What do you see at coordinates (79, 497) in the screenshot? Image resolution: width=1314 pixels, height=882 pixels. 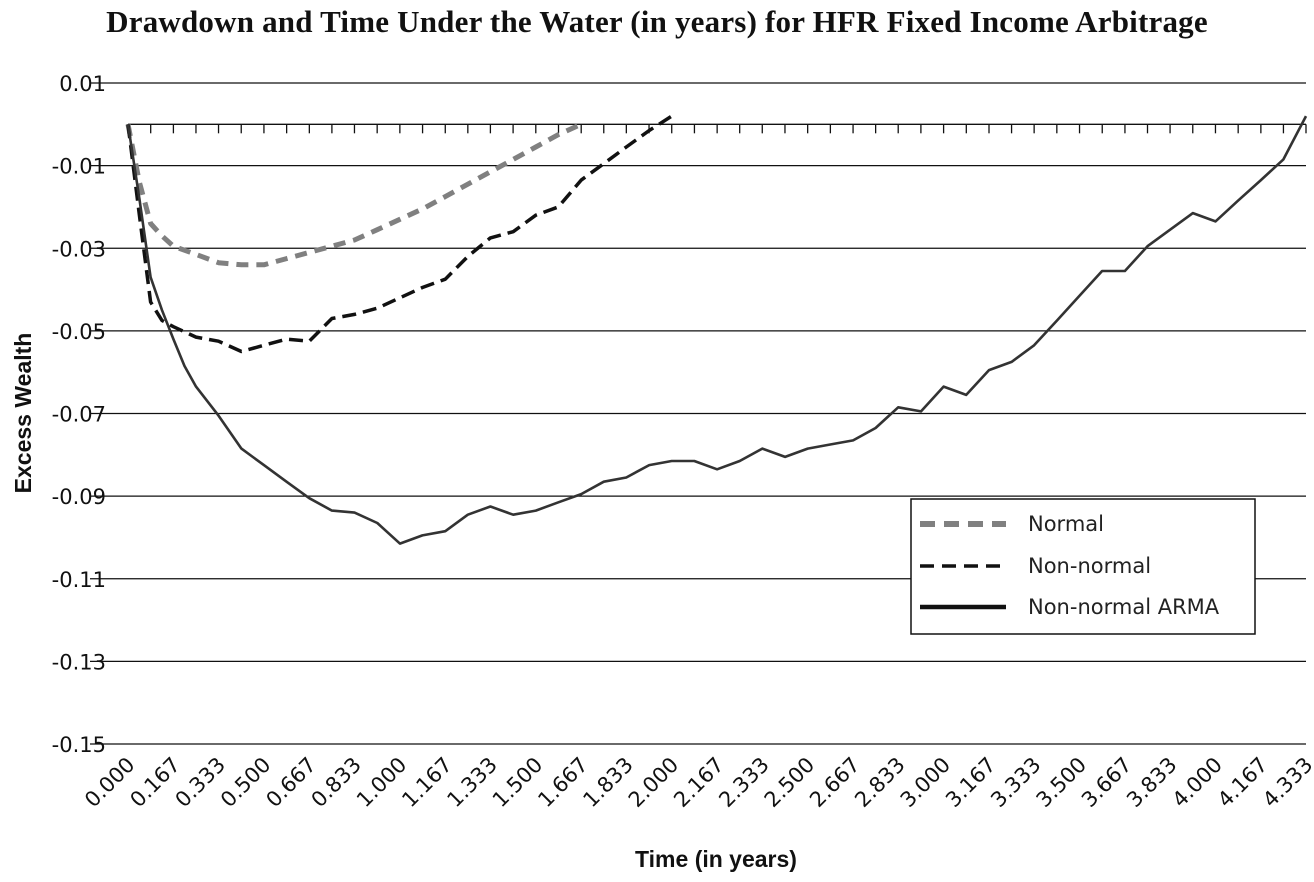 I see `y-tick-label: -0.09` at bounding box center [79, 497].